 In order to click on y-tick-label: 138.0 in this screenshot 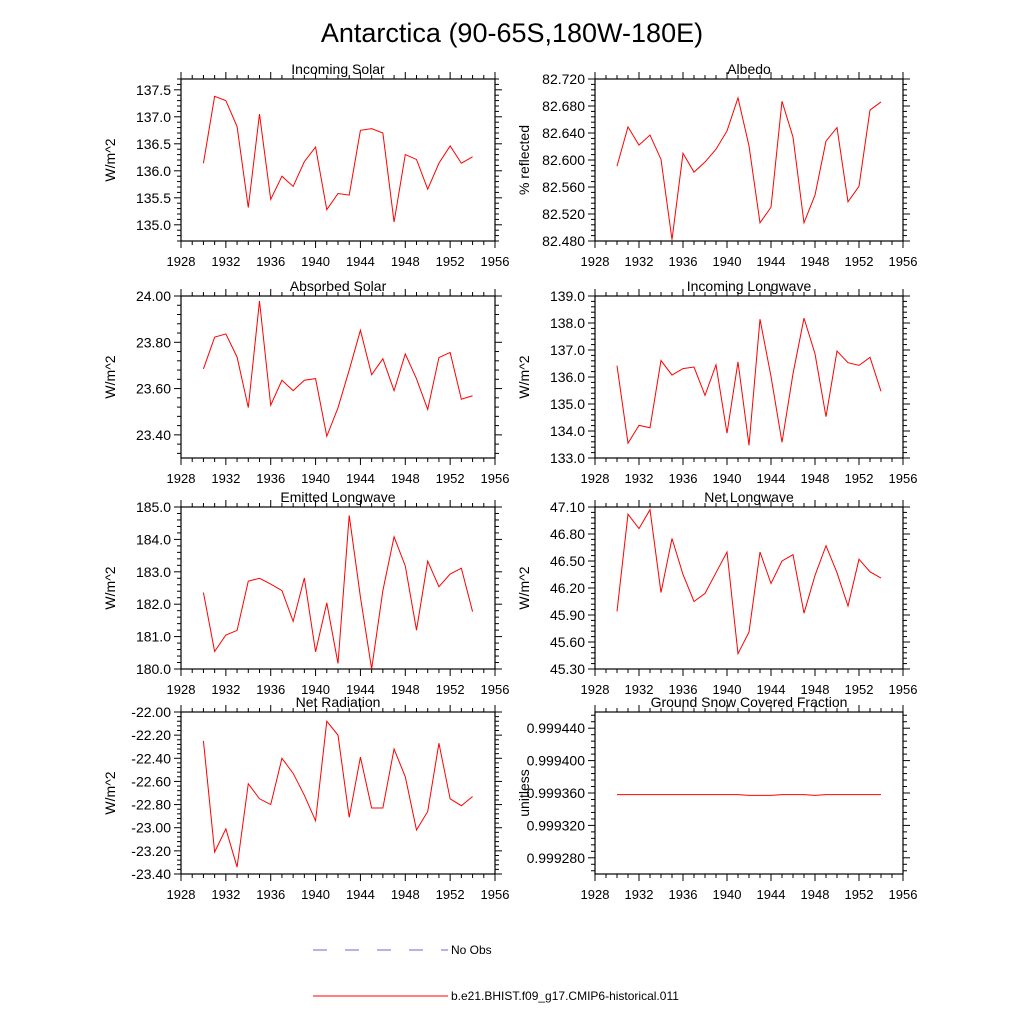, I will do `click(567, 323)`.